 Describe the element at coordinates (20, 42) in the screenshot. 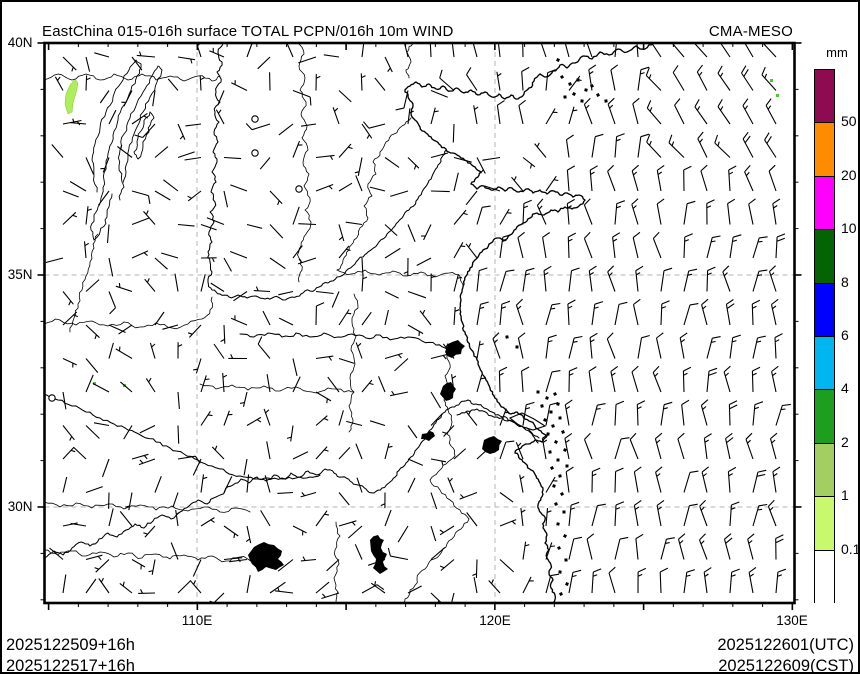

I see `lat-label-40N: 40N` at that location.